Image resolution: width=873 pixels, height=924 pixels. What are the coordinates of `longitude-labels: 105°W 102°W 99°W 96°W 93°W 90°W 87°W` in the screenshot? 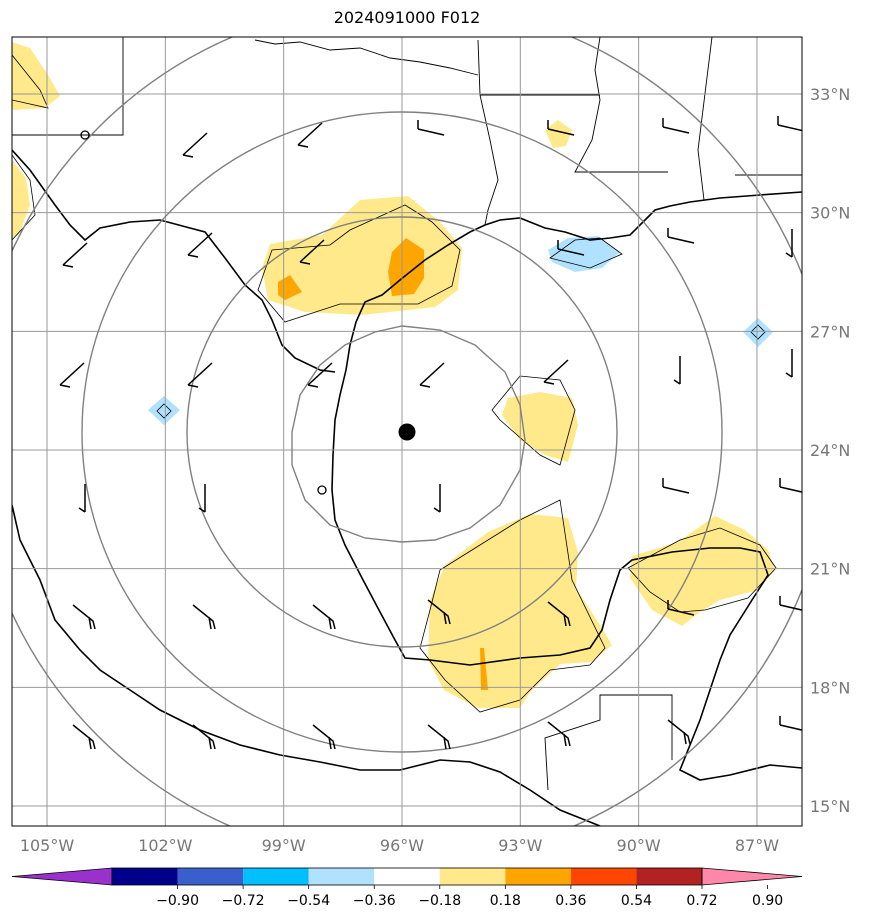 It's located at (399, 845).